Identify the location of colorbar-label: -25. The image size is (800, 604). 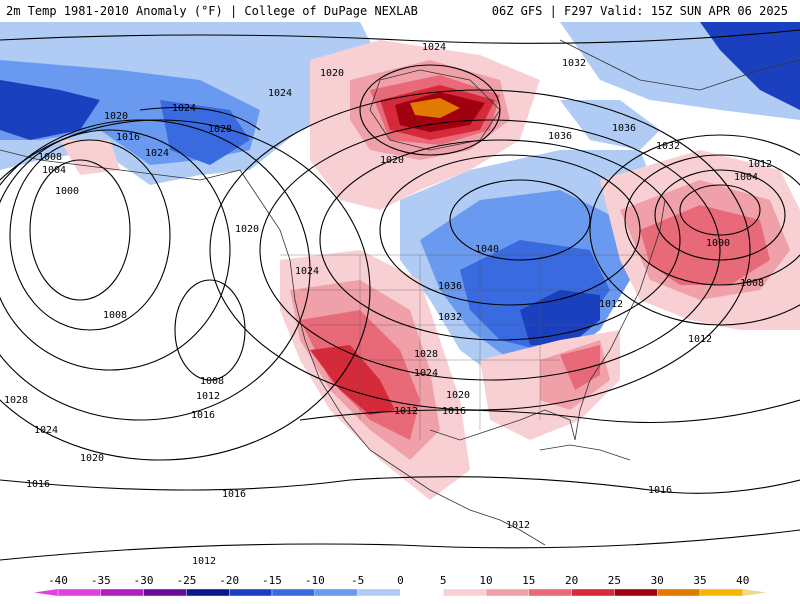
(186, 580).